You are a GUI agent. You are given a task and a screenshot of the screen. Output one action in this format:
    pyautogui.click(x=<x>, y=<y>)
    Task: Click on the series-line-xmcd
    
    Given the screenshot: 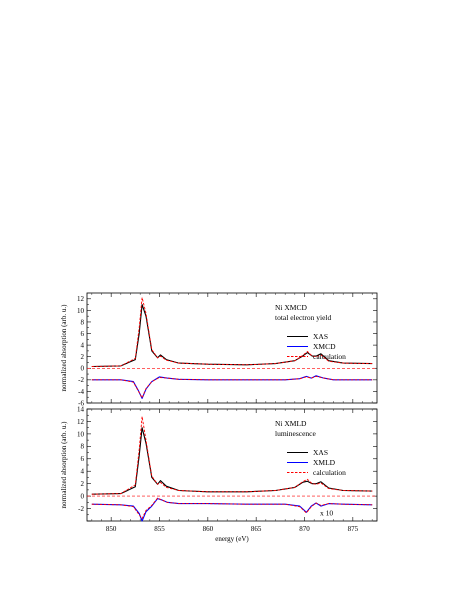 What is the action you would take?
    pyautogui.click(x=232, y=387)
    